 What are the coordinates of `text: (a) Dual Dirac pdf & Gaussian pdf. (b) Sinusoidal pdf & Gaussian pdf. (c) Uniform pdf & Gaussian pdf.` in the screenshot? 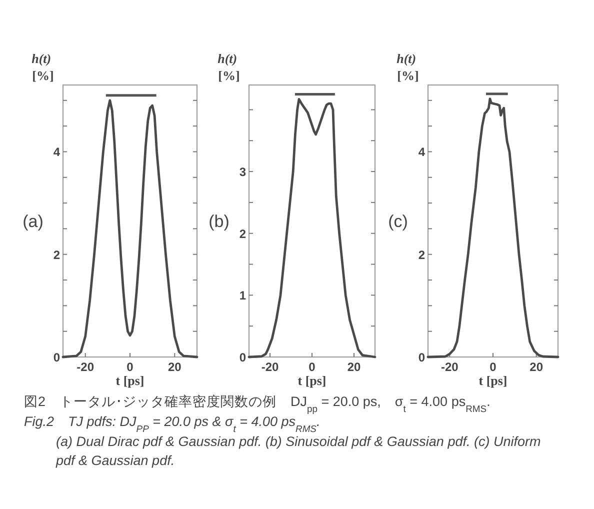 It's located at (299, 451).